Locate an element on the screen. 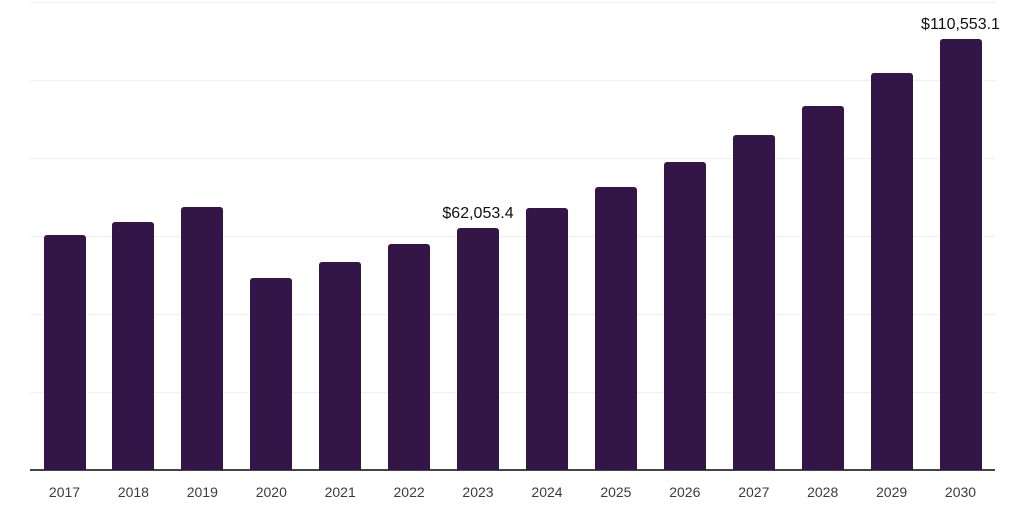 Image resolution: width=1024 pixels, height=512 pixels. bar-2018 is located at coordinates (133, 346).